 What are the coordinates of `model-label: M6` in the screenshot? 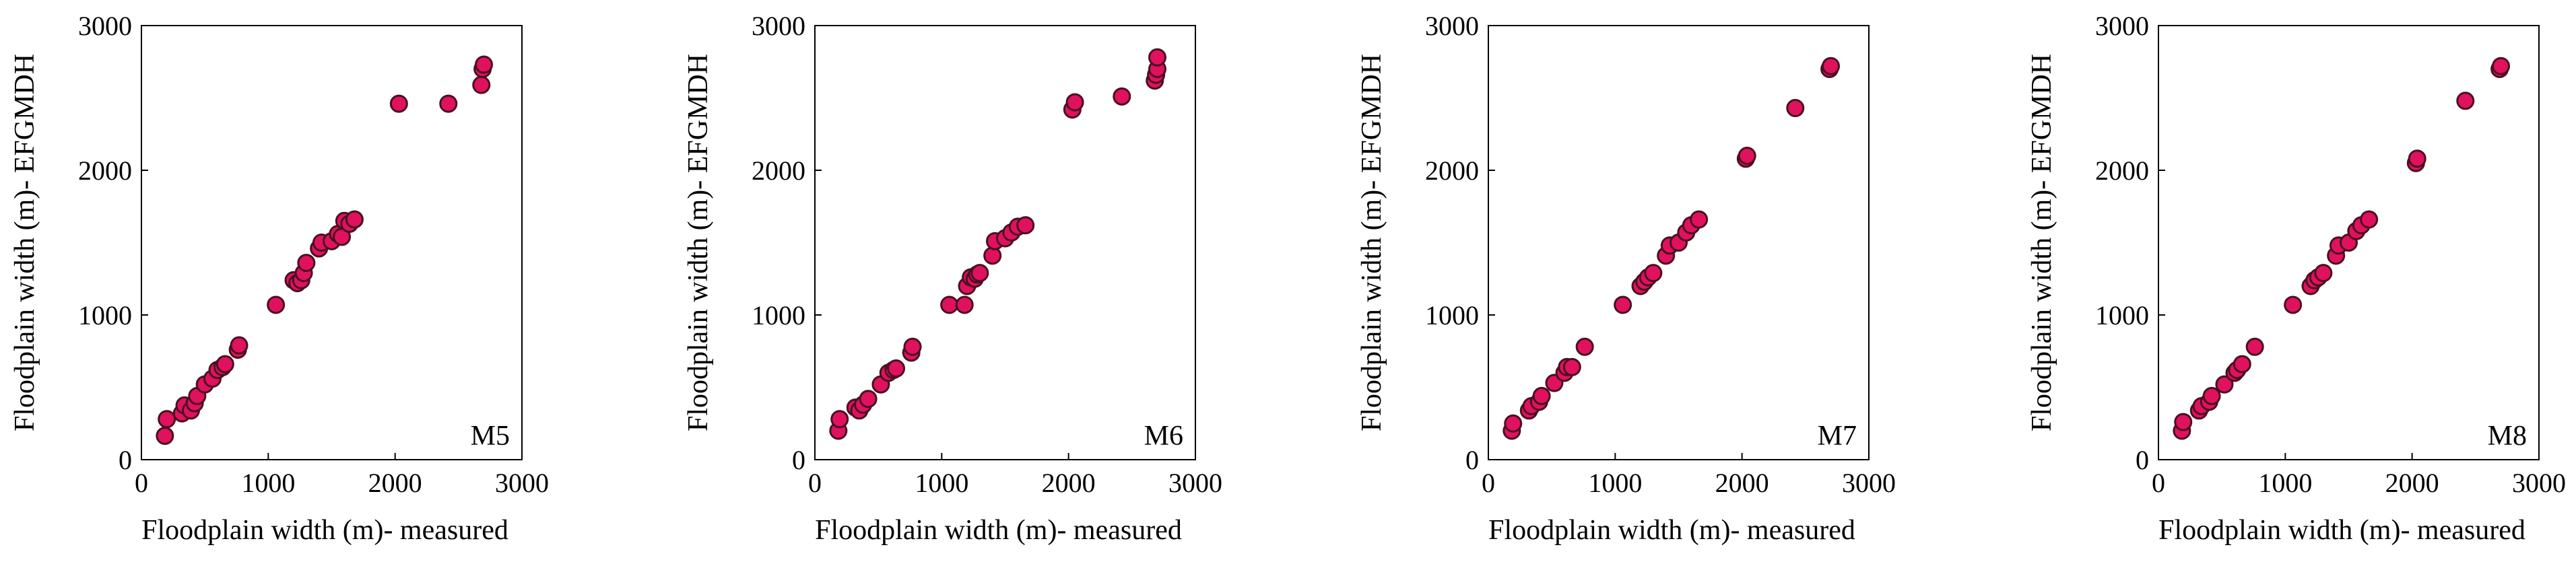 It's located at (1163, 436).